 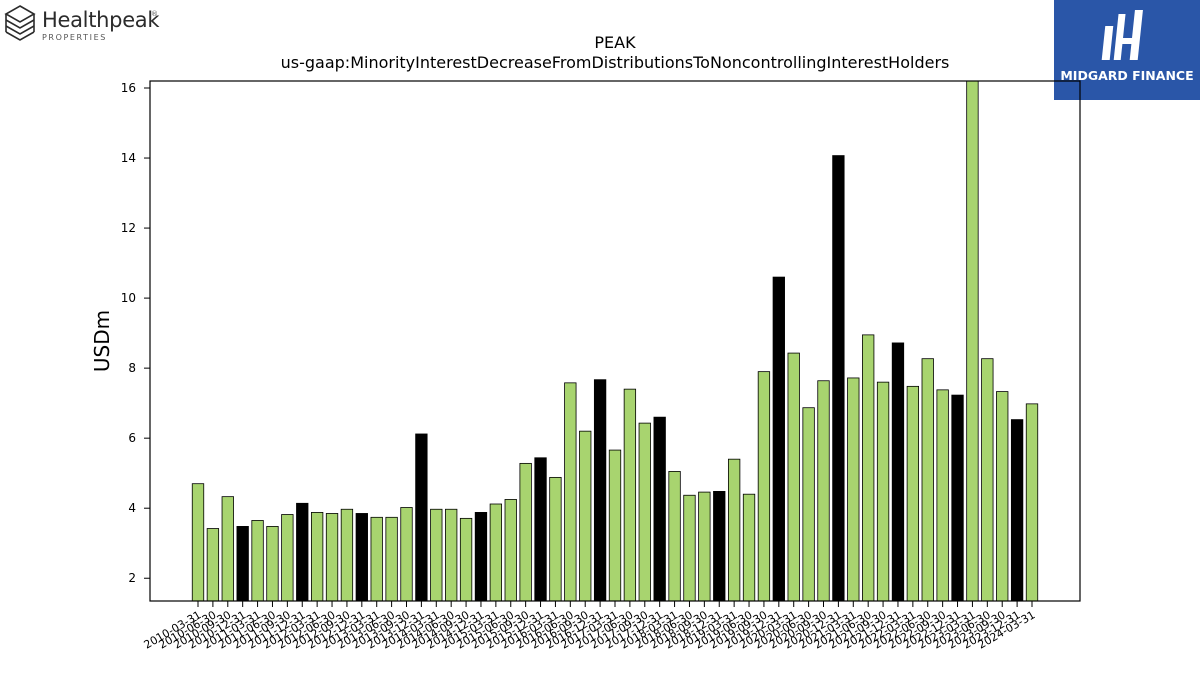 I want to click on y-tick-label: 4, so click(x=132, y=508).